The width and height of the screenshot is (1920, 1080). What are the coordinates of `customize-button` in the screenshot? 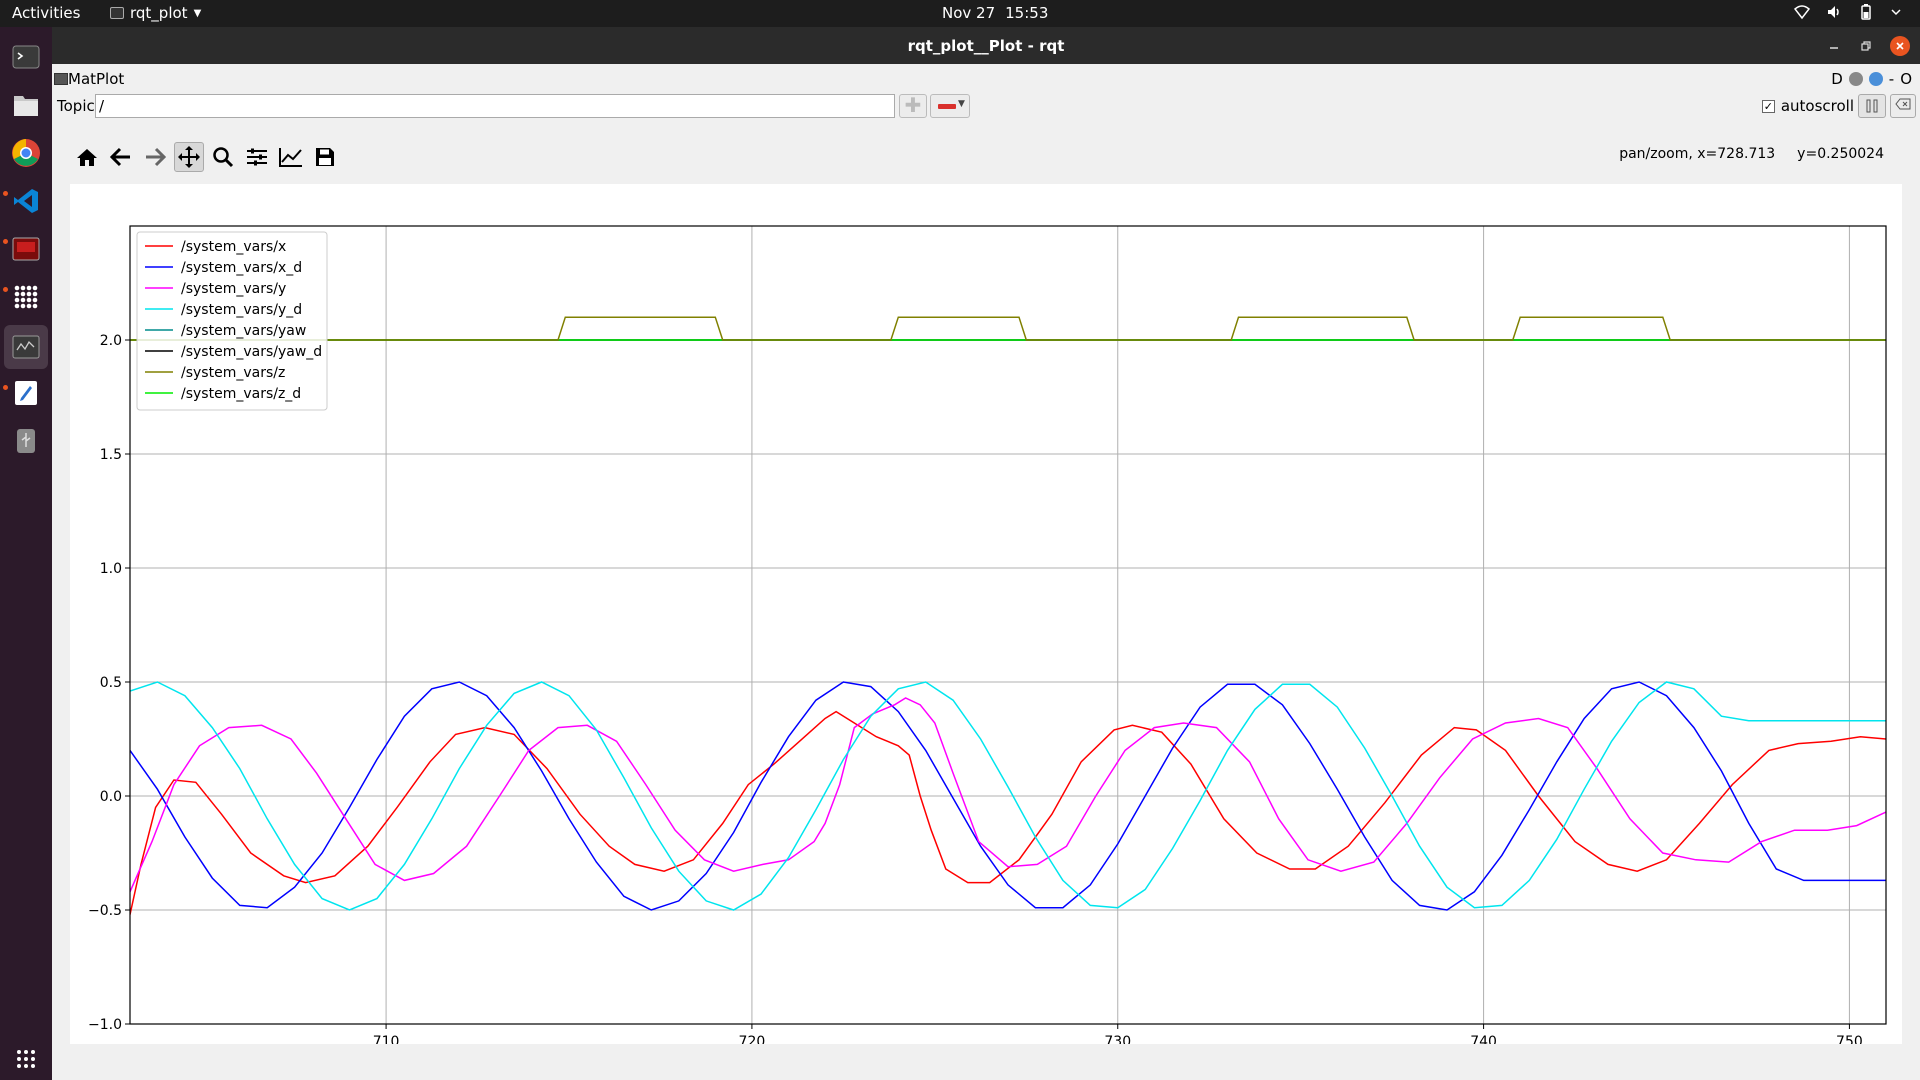 It's located at (291, 157).